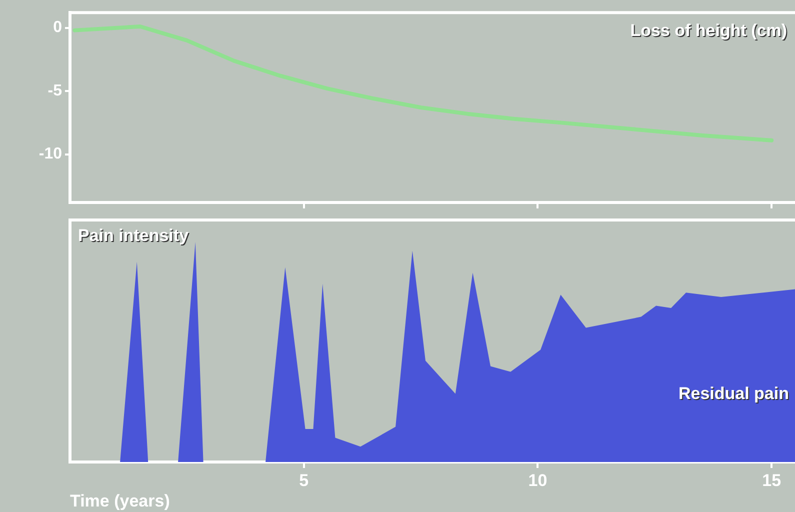  What do you see at coordinates (734, 394) in the screenshot?
I see `annotation: Residual pain` at bounding box center [734, 394].